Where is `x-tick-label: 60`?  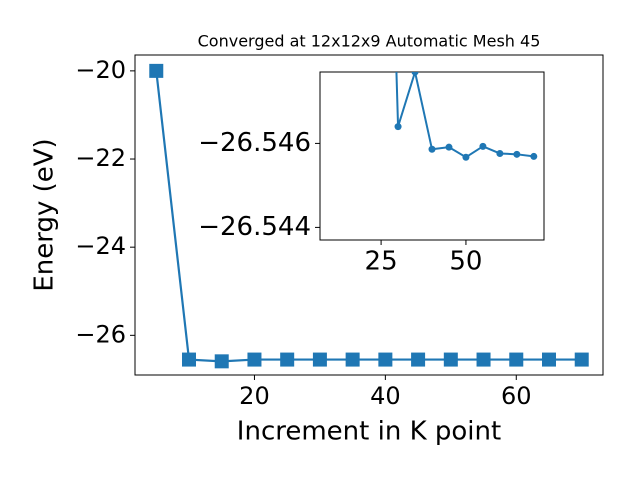 x-tick-label: 60 is located at coordinates (516, 396).